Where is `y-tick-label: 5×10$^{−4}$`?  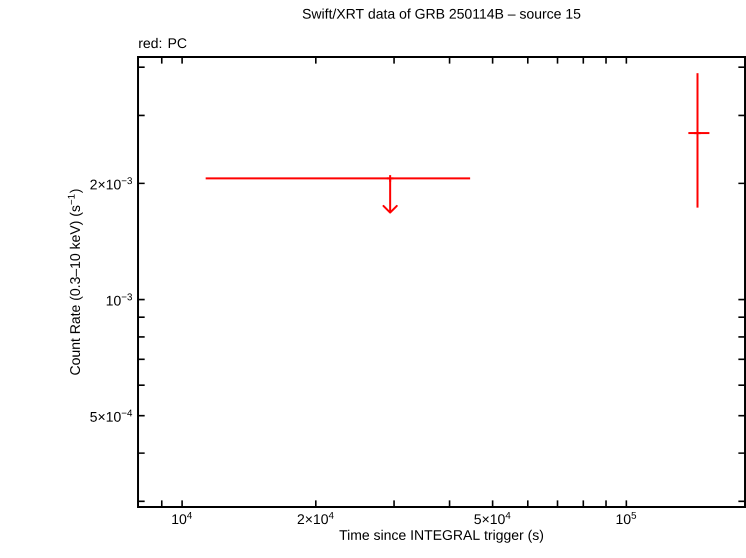
y-tick-label: 5×10$^{−4}$ is located at coordinates (111, 416).